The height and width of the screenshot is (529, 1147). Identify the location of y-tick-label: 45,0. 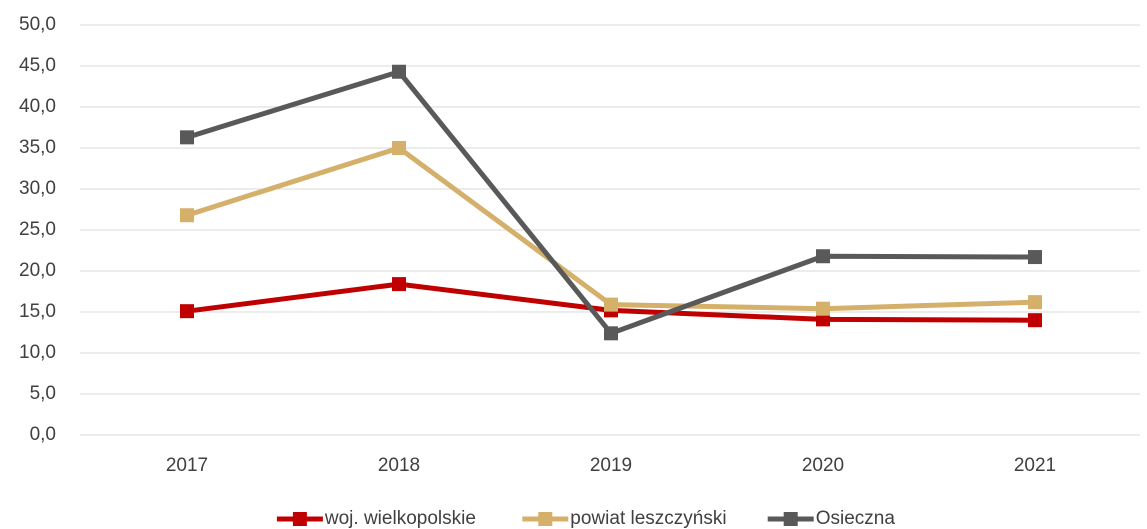
(37, 65).